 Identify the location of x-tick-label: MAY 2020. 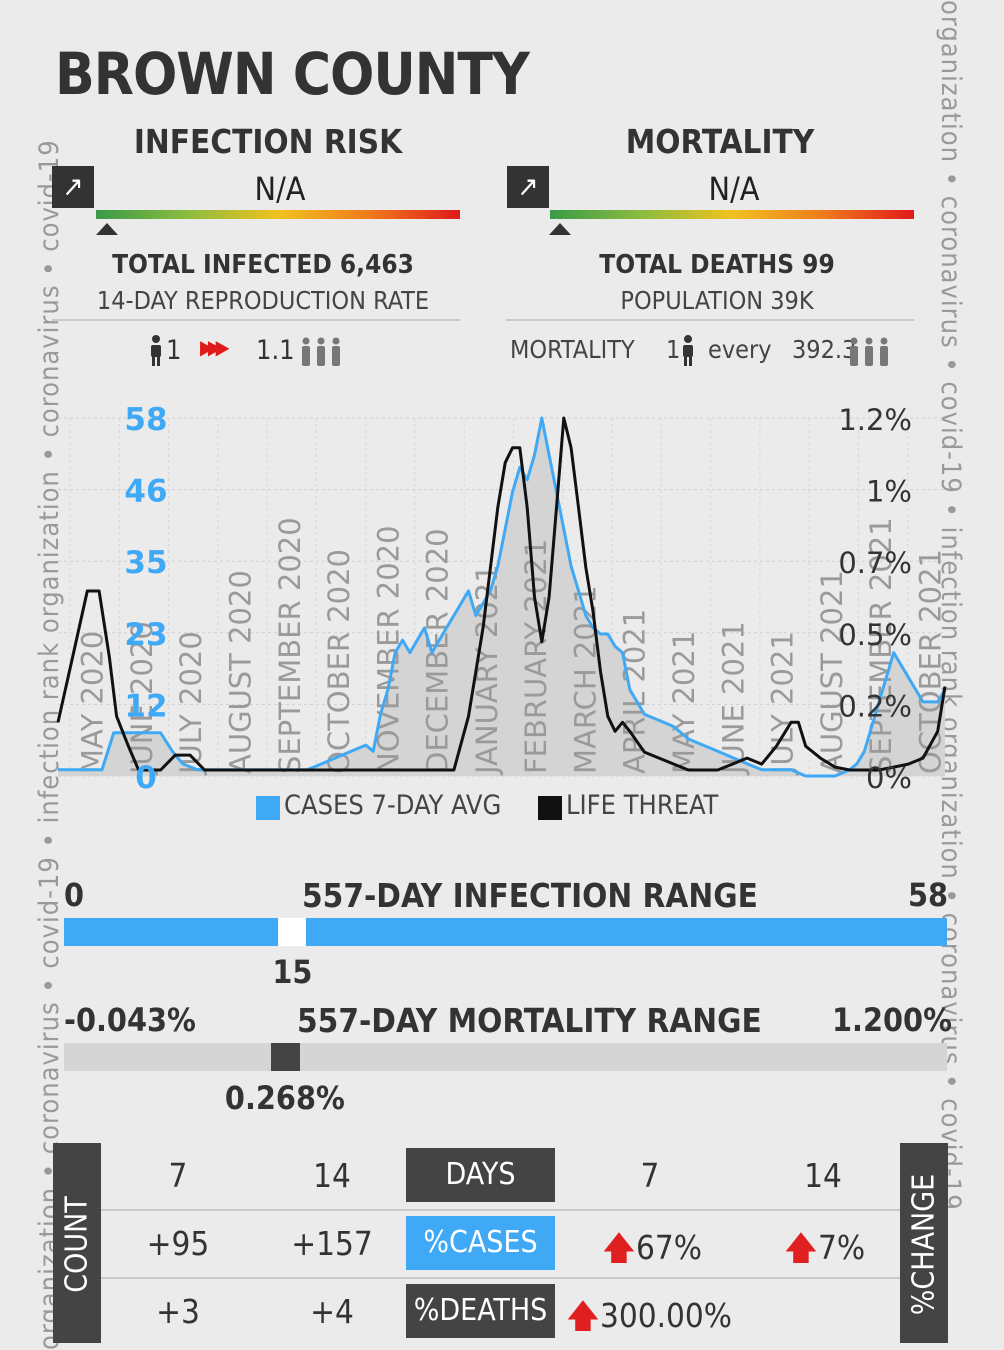
(93, 702).